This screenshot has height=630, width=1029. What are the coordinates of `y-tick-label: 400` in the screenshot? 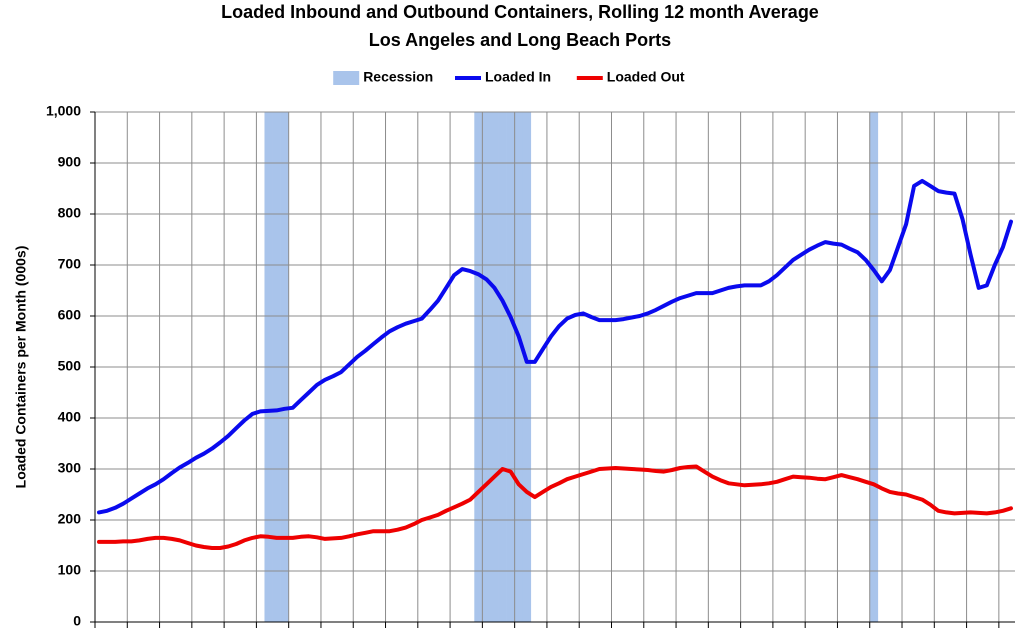 It's located at (70, 417).